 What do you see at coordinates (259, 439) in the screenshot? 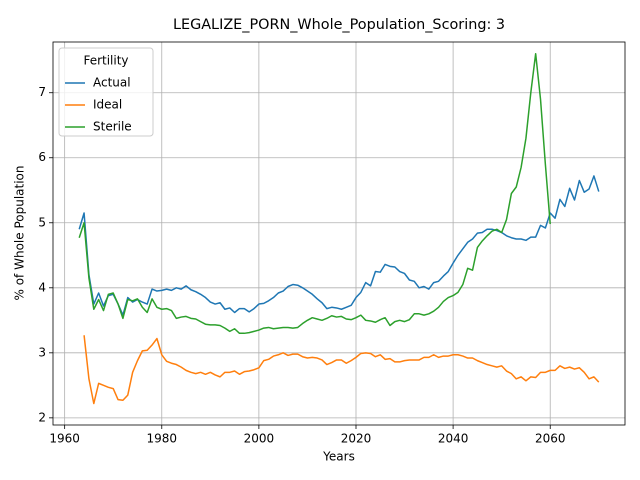
I see `x-tick-label: 2000` at bounding box center [259, 439].